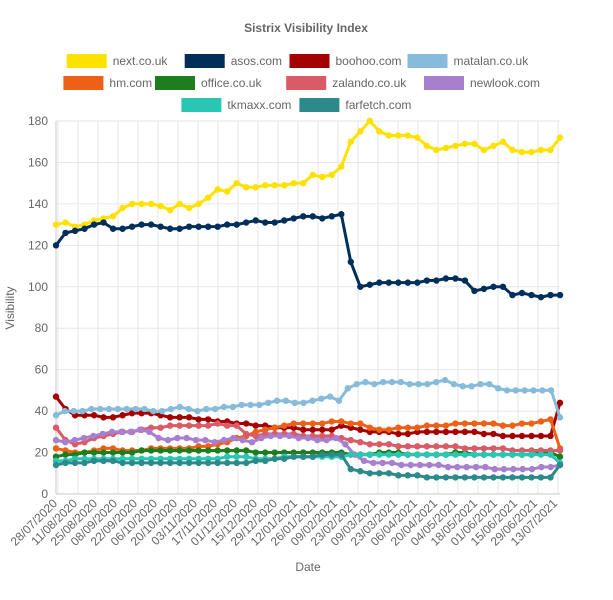 This screenshot has width=613, height=600. What do you see at coordinates (208, 83) in the screenshot?
I see `legend-item: office.co.uk` at bounding box center [208, 83].